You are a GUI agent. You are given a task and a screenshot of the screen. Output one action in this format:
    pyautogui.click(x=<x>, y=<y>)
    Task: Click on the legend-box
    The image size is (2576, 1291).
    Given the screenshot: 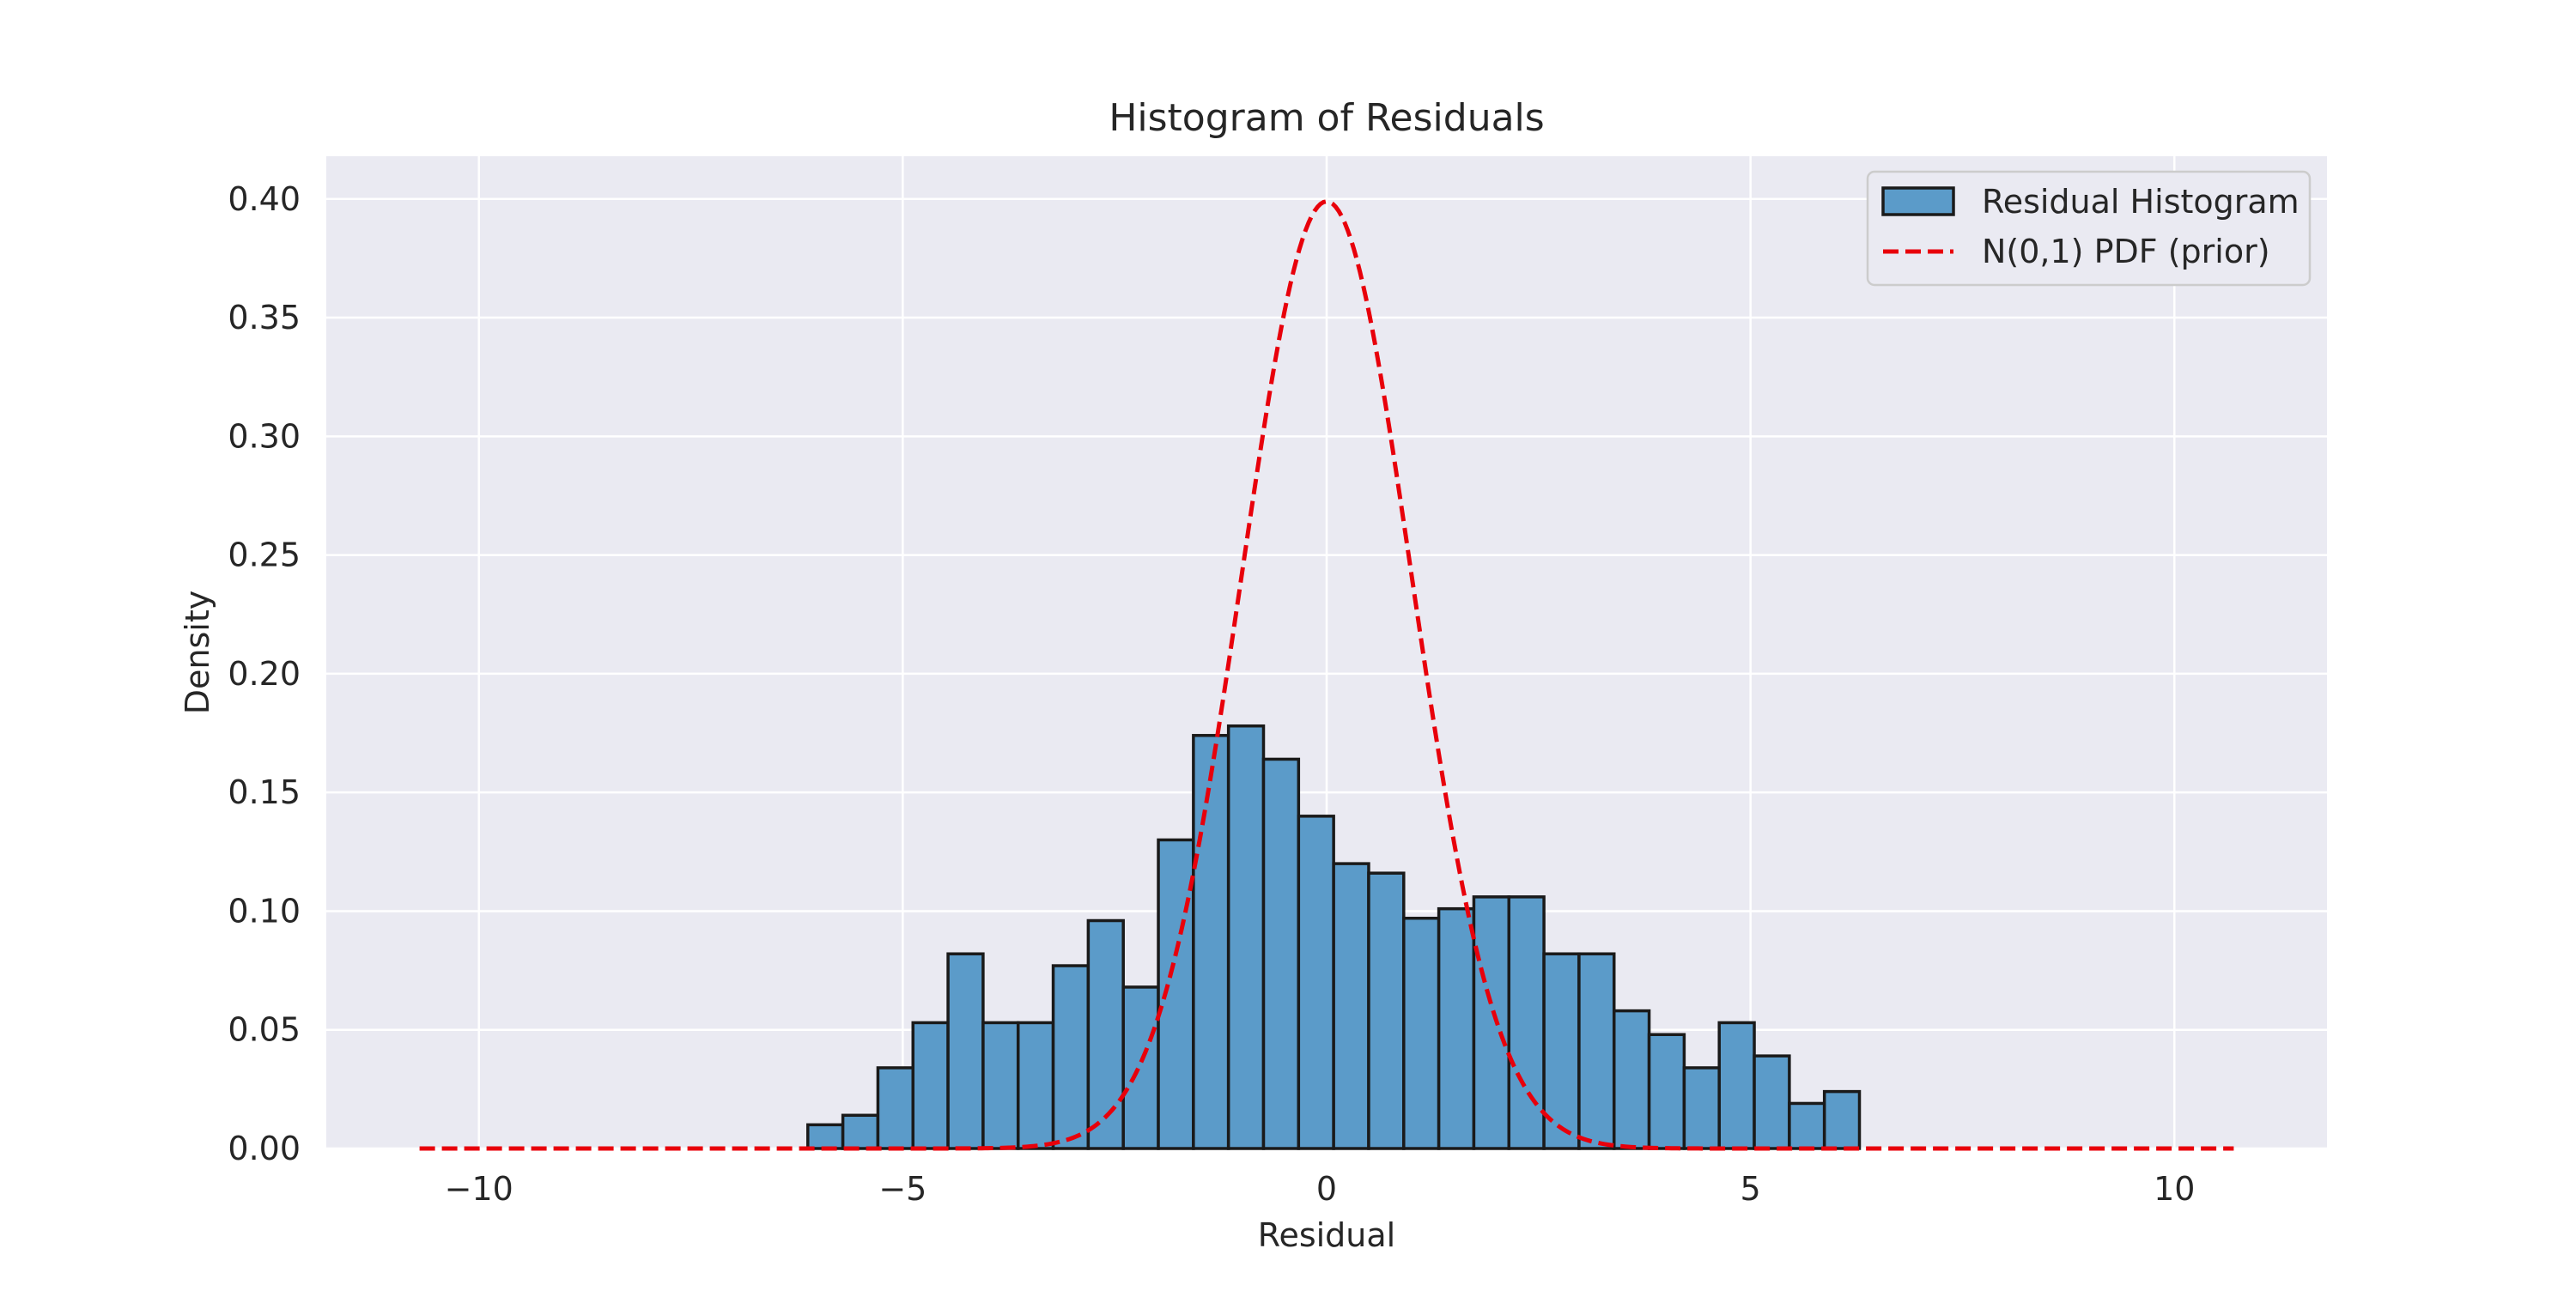 What is the action you would take?
    pyautogui.click(x=2089, y=229)
    